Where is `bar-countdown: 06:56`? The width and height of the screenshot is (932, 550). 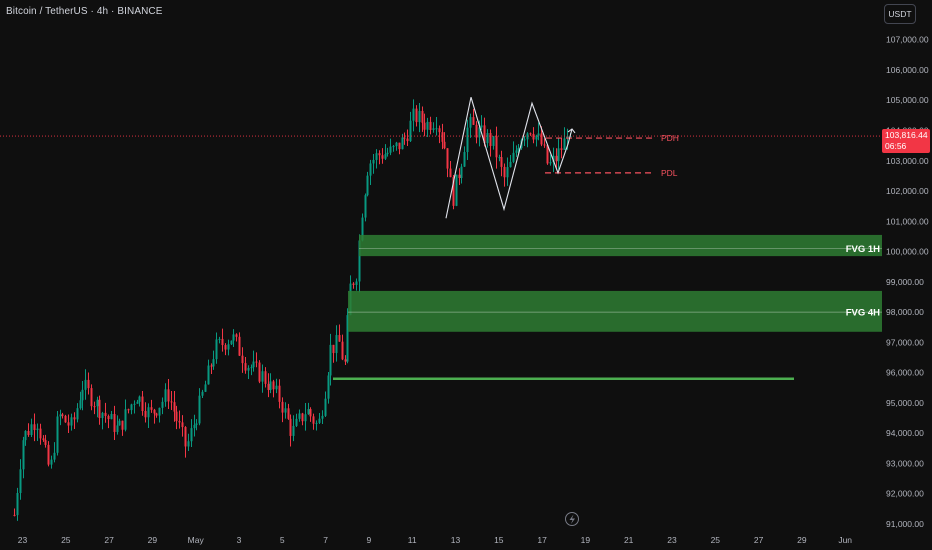
bar-countdown: 06:56 is located at coordinates (896, 146).